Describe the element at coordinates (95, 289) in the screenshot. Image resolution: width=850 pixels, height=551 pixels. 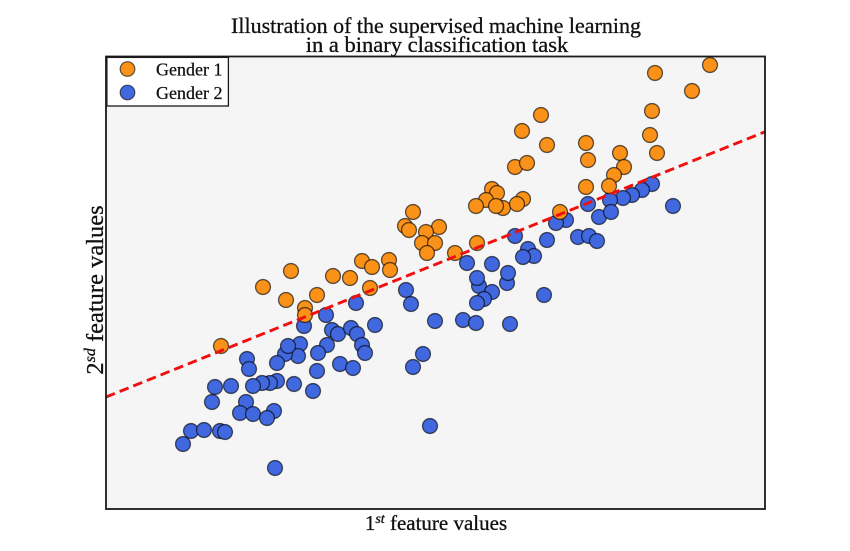
I see `svg-text: 2sd feature values` at that location.